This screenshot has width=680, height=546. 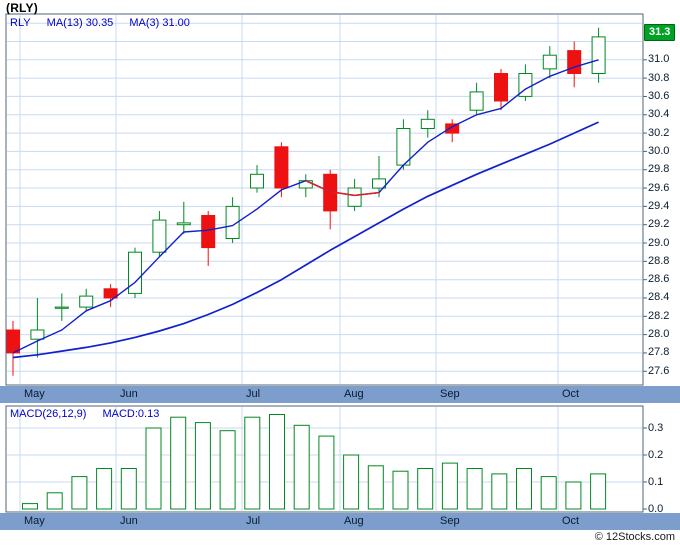 I want to click on main-x-axis-band: May Jun Jul Aug Sep Oct, so click(x=340, y=394).